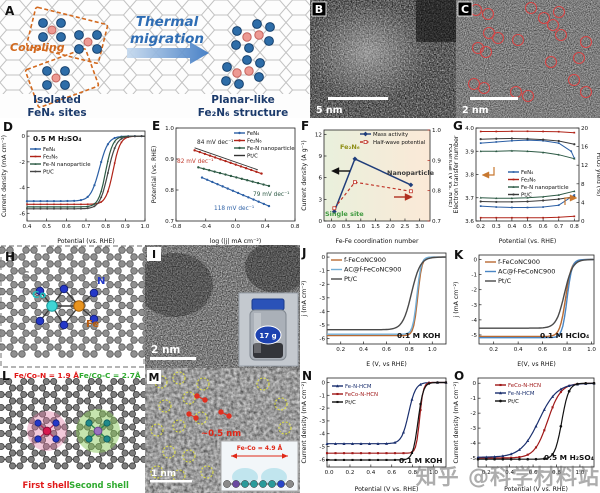 The height and width of the screenshot is (493, 600). I want to click on svg-text: -0.8, so click(176, 227).